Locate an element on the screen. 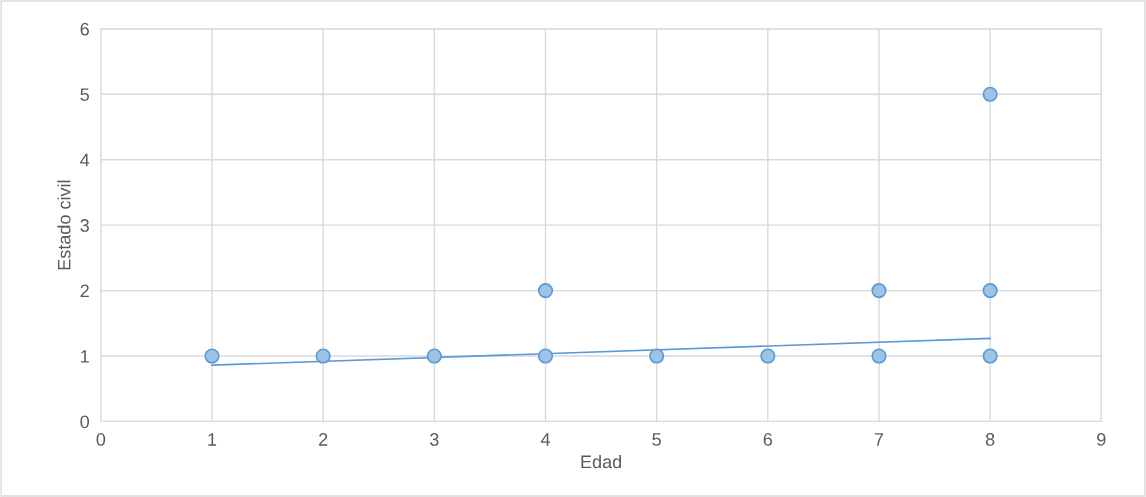 This screenshot has height=497, width=1146. x-tick-label: 8 is located at coordinates (990, 439).